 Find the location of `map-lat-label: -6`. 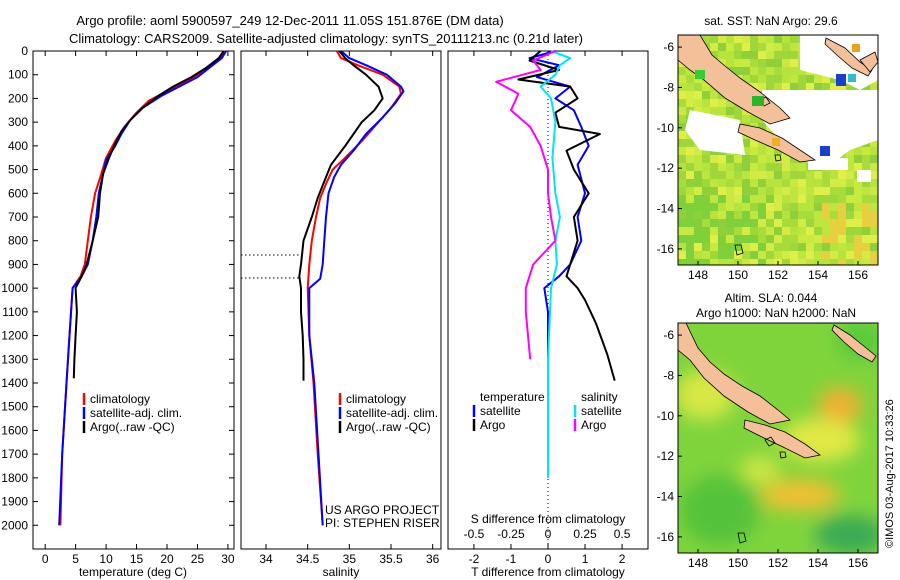

map-lat-label: -6 is located at coordinates (668, 47).